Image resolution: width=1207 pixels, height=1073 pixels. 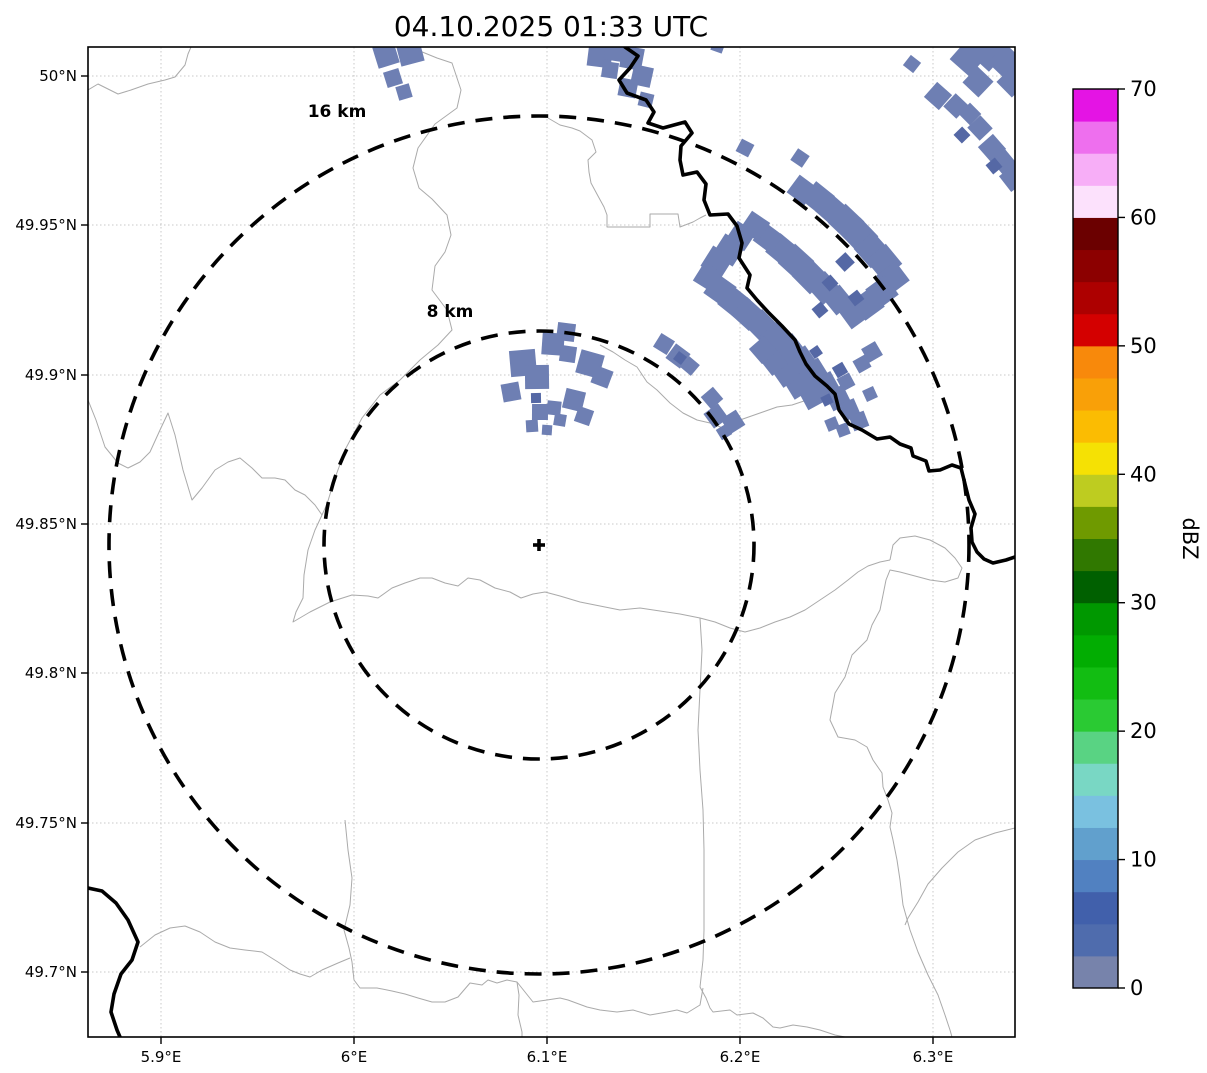 I want to click on y-tick-label: 49.8°N, so click(x=51, y=673).